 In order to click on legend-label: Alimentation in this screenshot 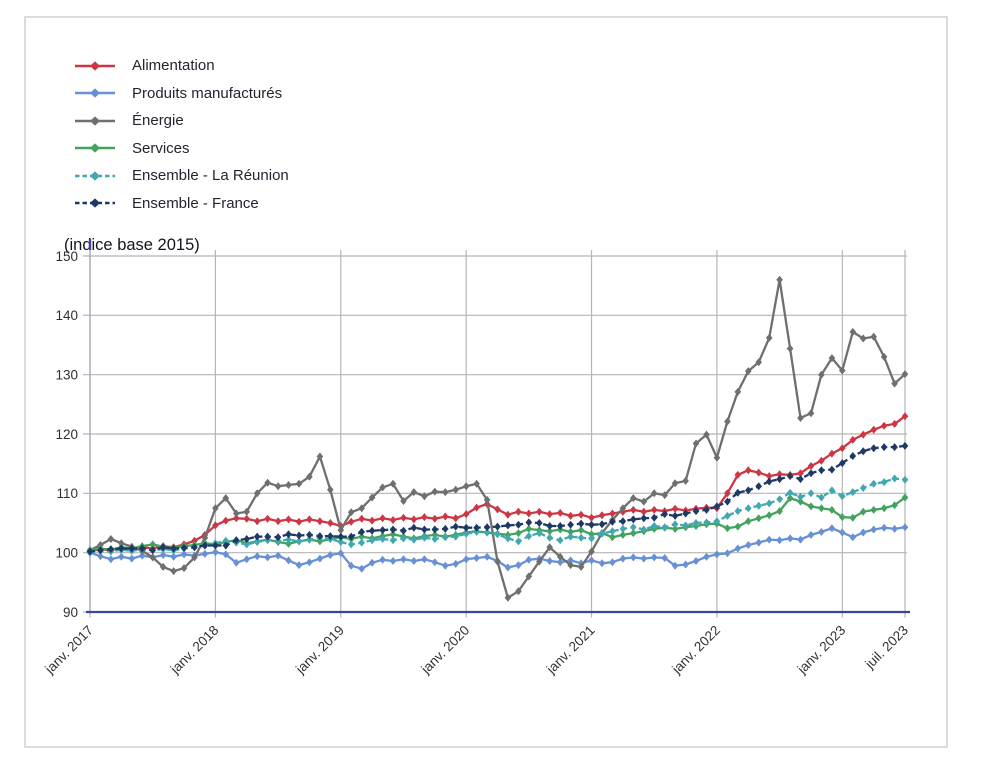, I will do `click(173, 66)`.